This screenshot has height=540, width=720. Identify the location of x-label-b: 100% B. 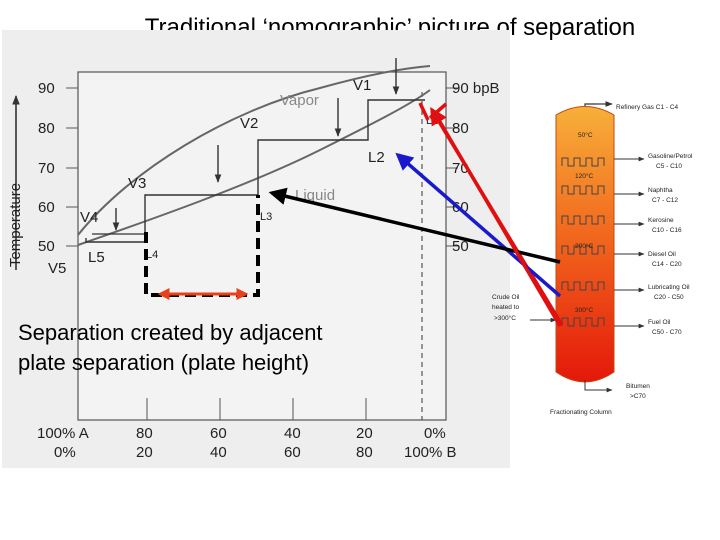
(430, 452).